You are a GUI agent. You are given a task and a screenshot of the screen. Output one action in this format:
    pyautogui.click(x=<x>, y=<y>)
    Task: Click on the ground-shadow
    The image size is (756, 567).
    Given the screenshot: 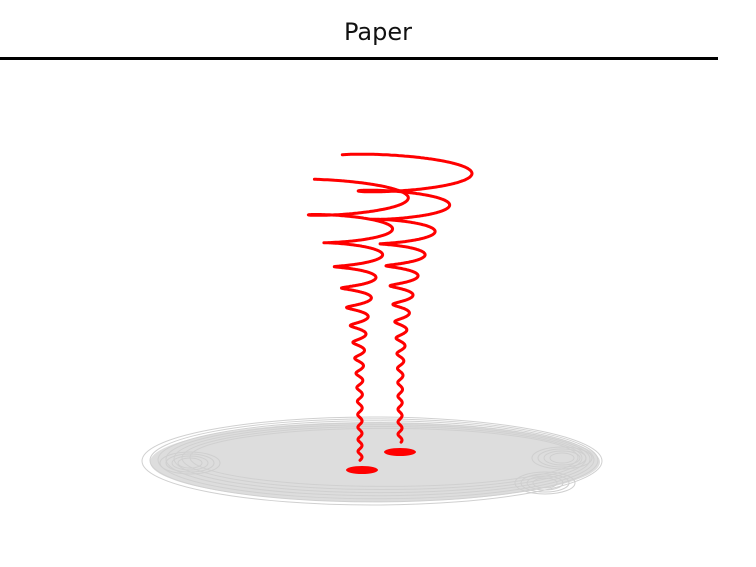 What is the action you would take?
    pyautogui.click(x=372, y=461)
    